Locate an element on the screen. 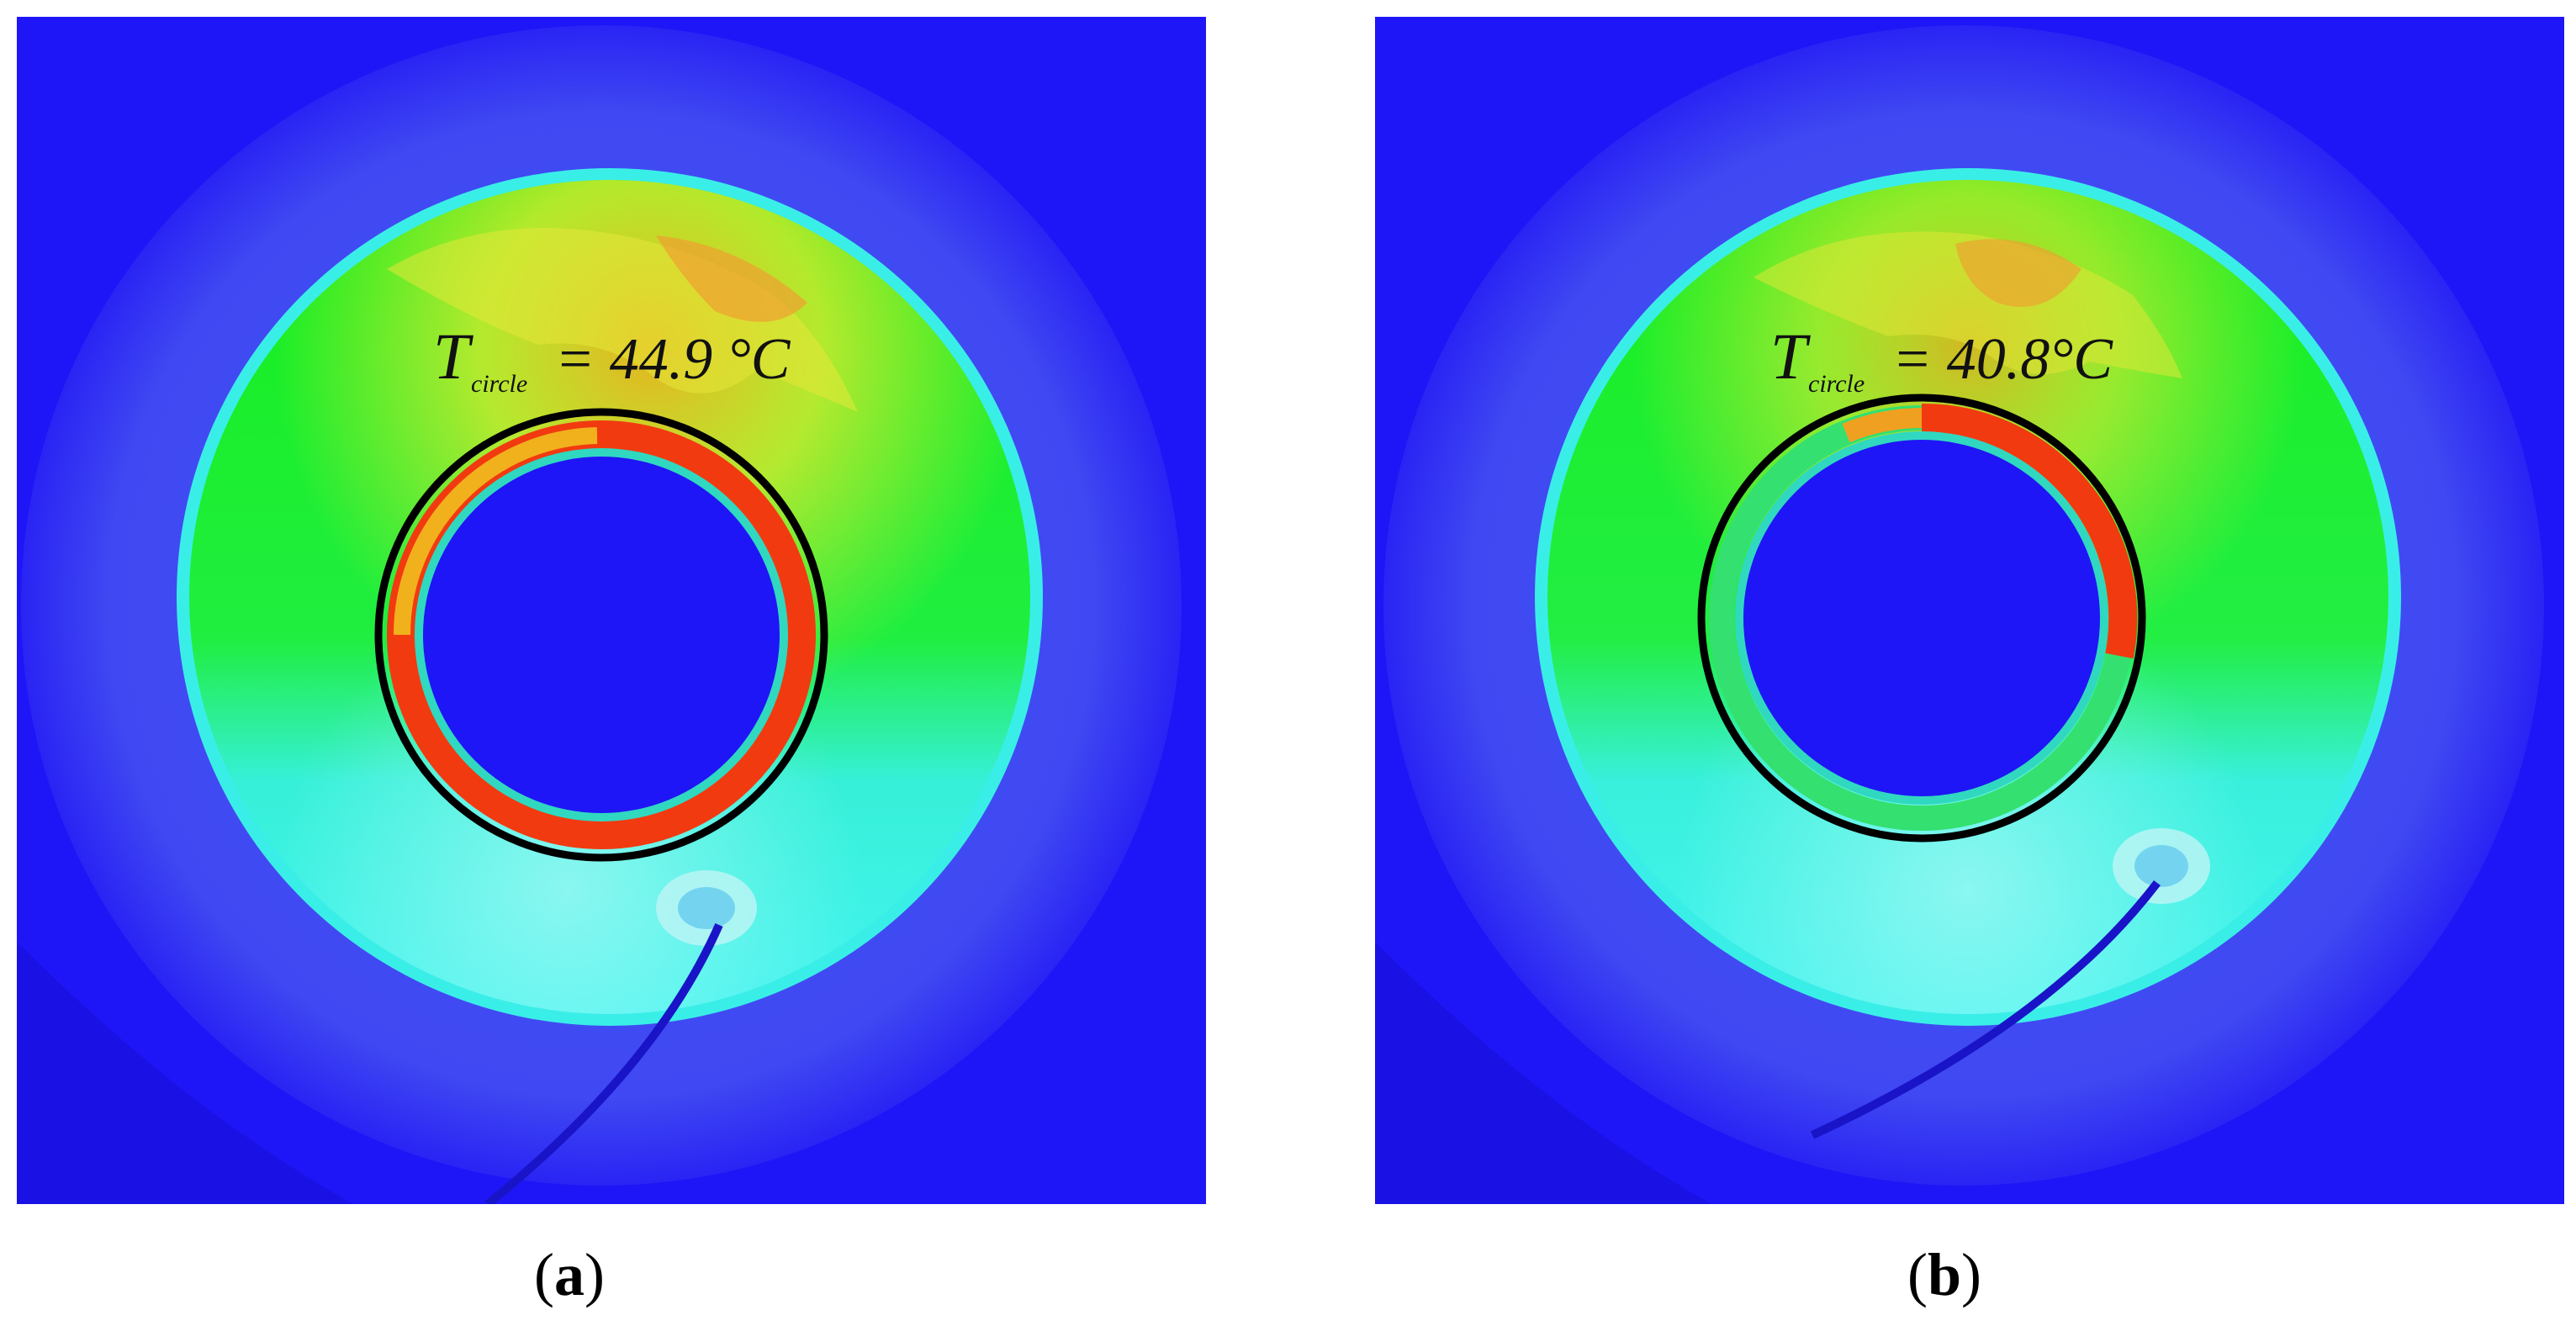  central-hole-b is located at coordinates (1921, 618).